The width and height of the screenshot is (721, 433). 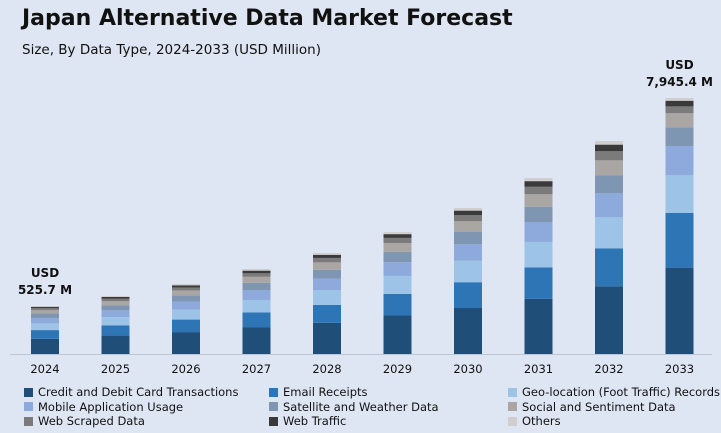 I want to click on legend-item: Geo-location (Foot Traffic) Records, so click(x=614, y=392).